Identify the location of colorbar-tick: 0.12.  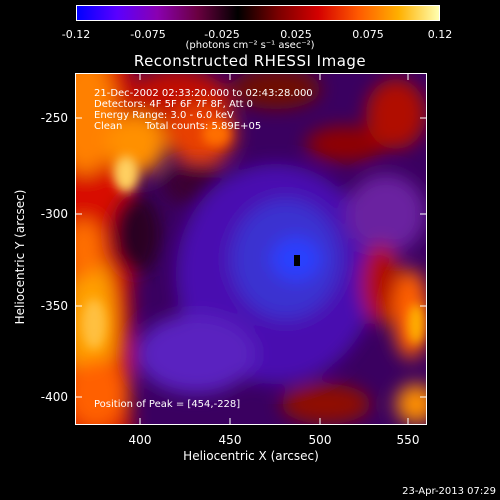
(440, 34).